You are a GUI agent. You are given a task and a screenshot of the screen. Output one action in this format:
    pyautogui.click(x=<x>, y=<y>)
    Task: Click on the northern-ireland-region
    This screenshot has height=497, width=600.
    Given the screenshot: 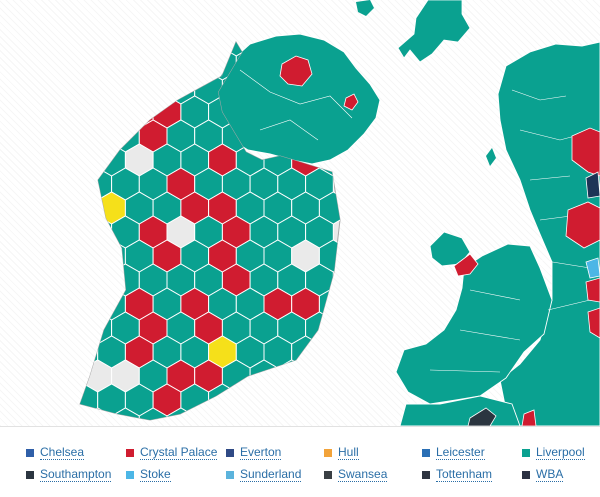 What is the action you would take?
    pyautogui.click(x=296, y=99)
    